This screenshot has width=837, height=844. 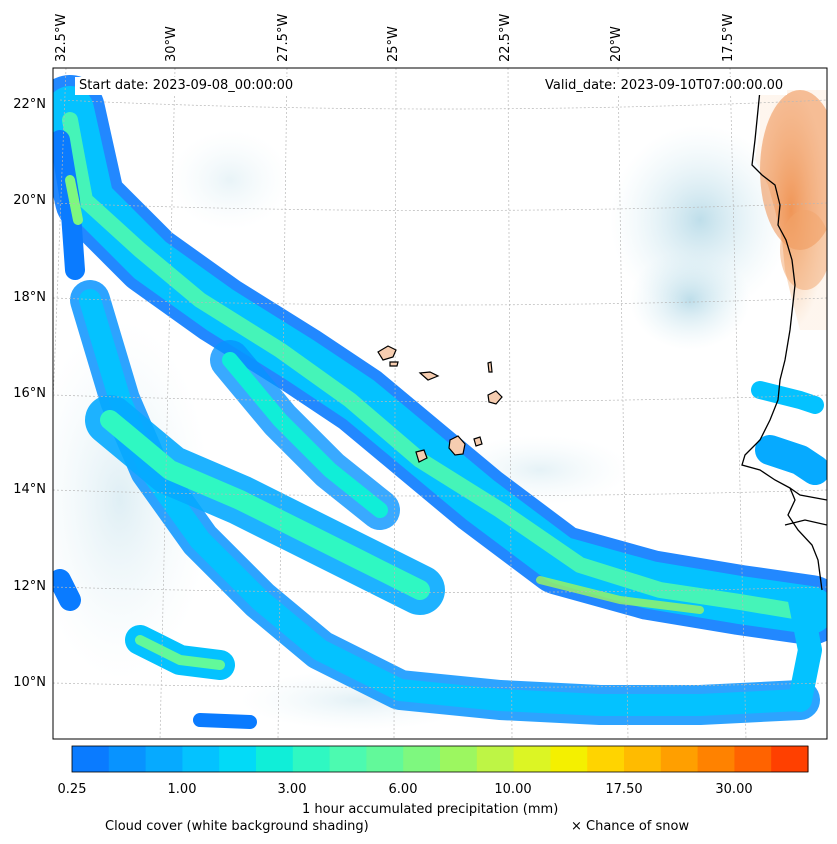 I want to click on colorbar-tick-label: 17.50, so click(x=624, y=789).